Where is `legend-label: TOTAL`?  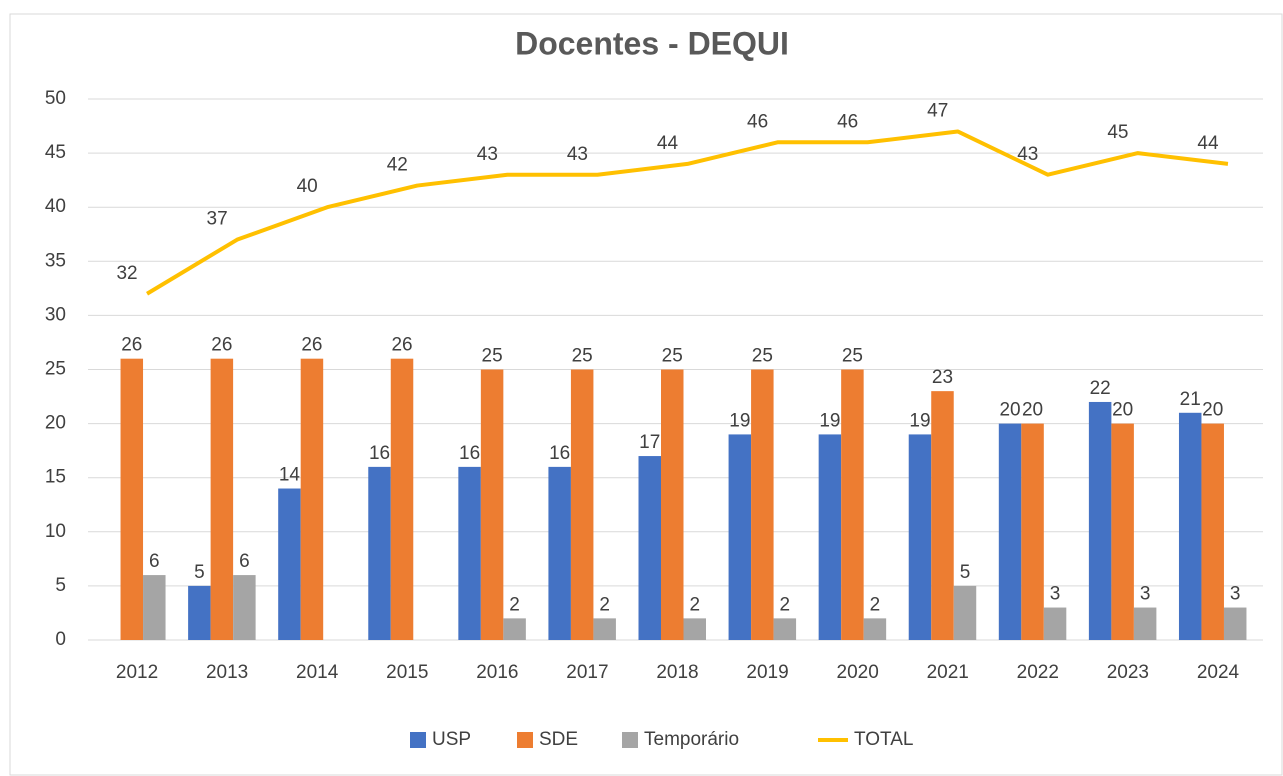
legend-label: TOTAL is located at coordinates (883, 739).